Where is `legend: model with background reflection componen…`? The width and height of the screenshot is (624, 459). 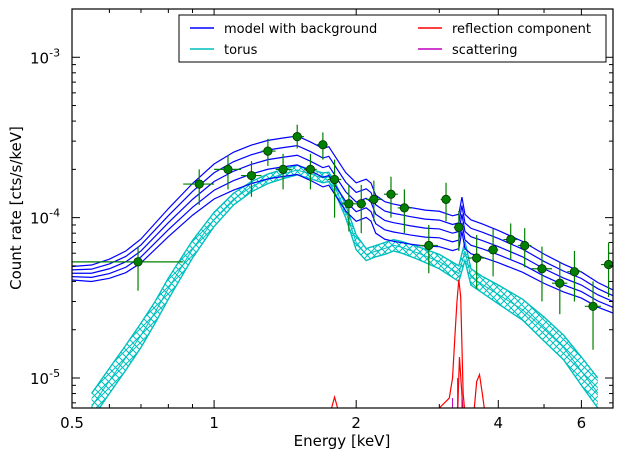
legend: model with background reflection componen… is located at coordinates (392, 38).